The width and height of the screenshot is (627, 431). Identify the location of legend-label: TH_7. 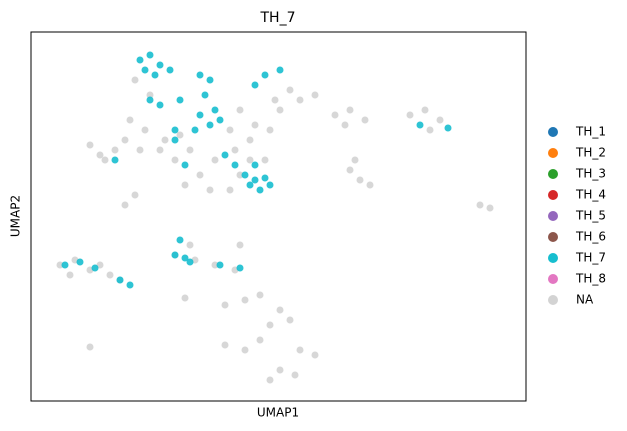
(590, 258).